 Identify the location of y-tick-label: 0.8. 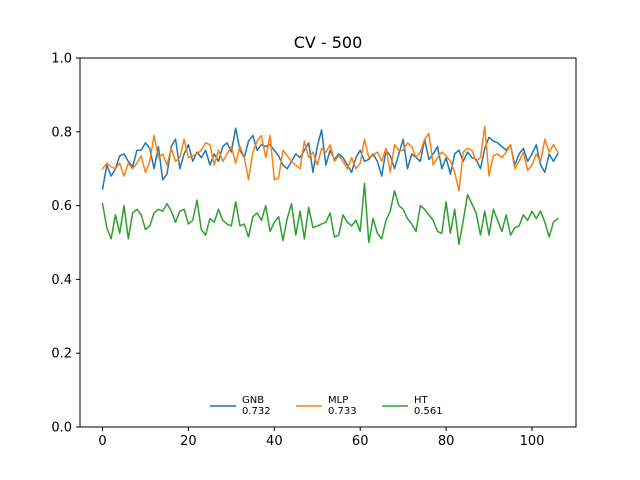
(61, 132).